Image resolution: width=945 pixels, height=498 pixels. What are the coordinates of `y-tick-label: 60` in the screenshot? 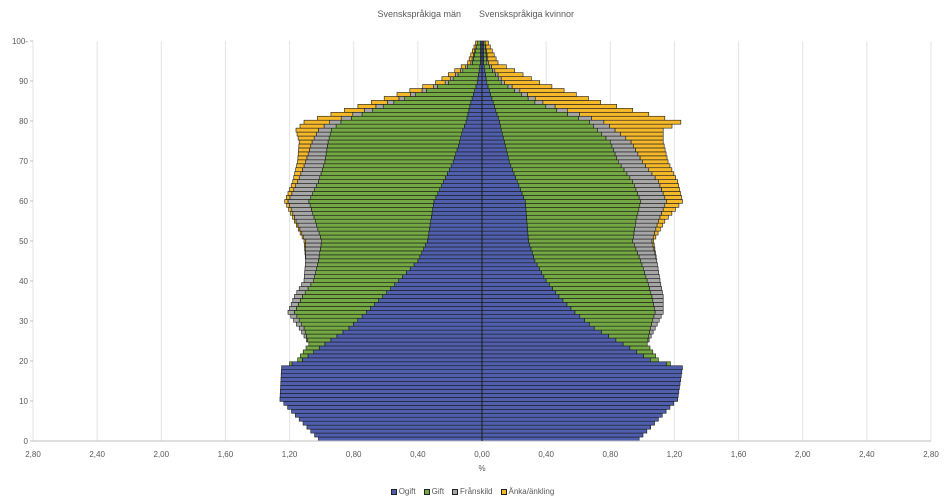 It's located at (23, 201).